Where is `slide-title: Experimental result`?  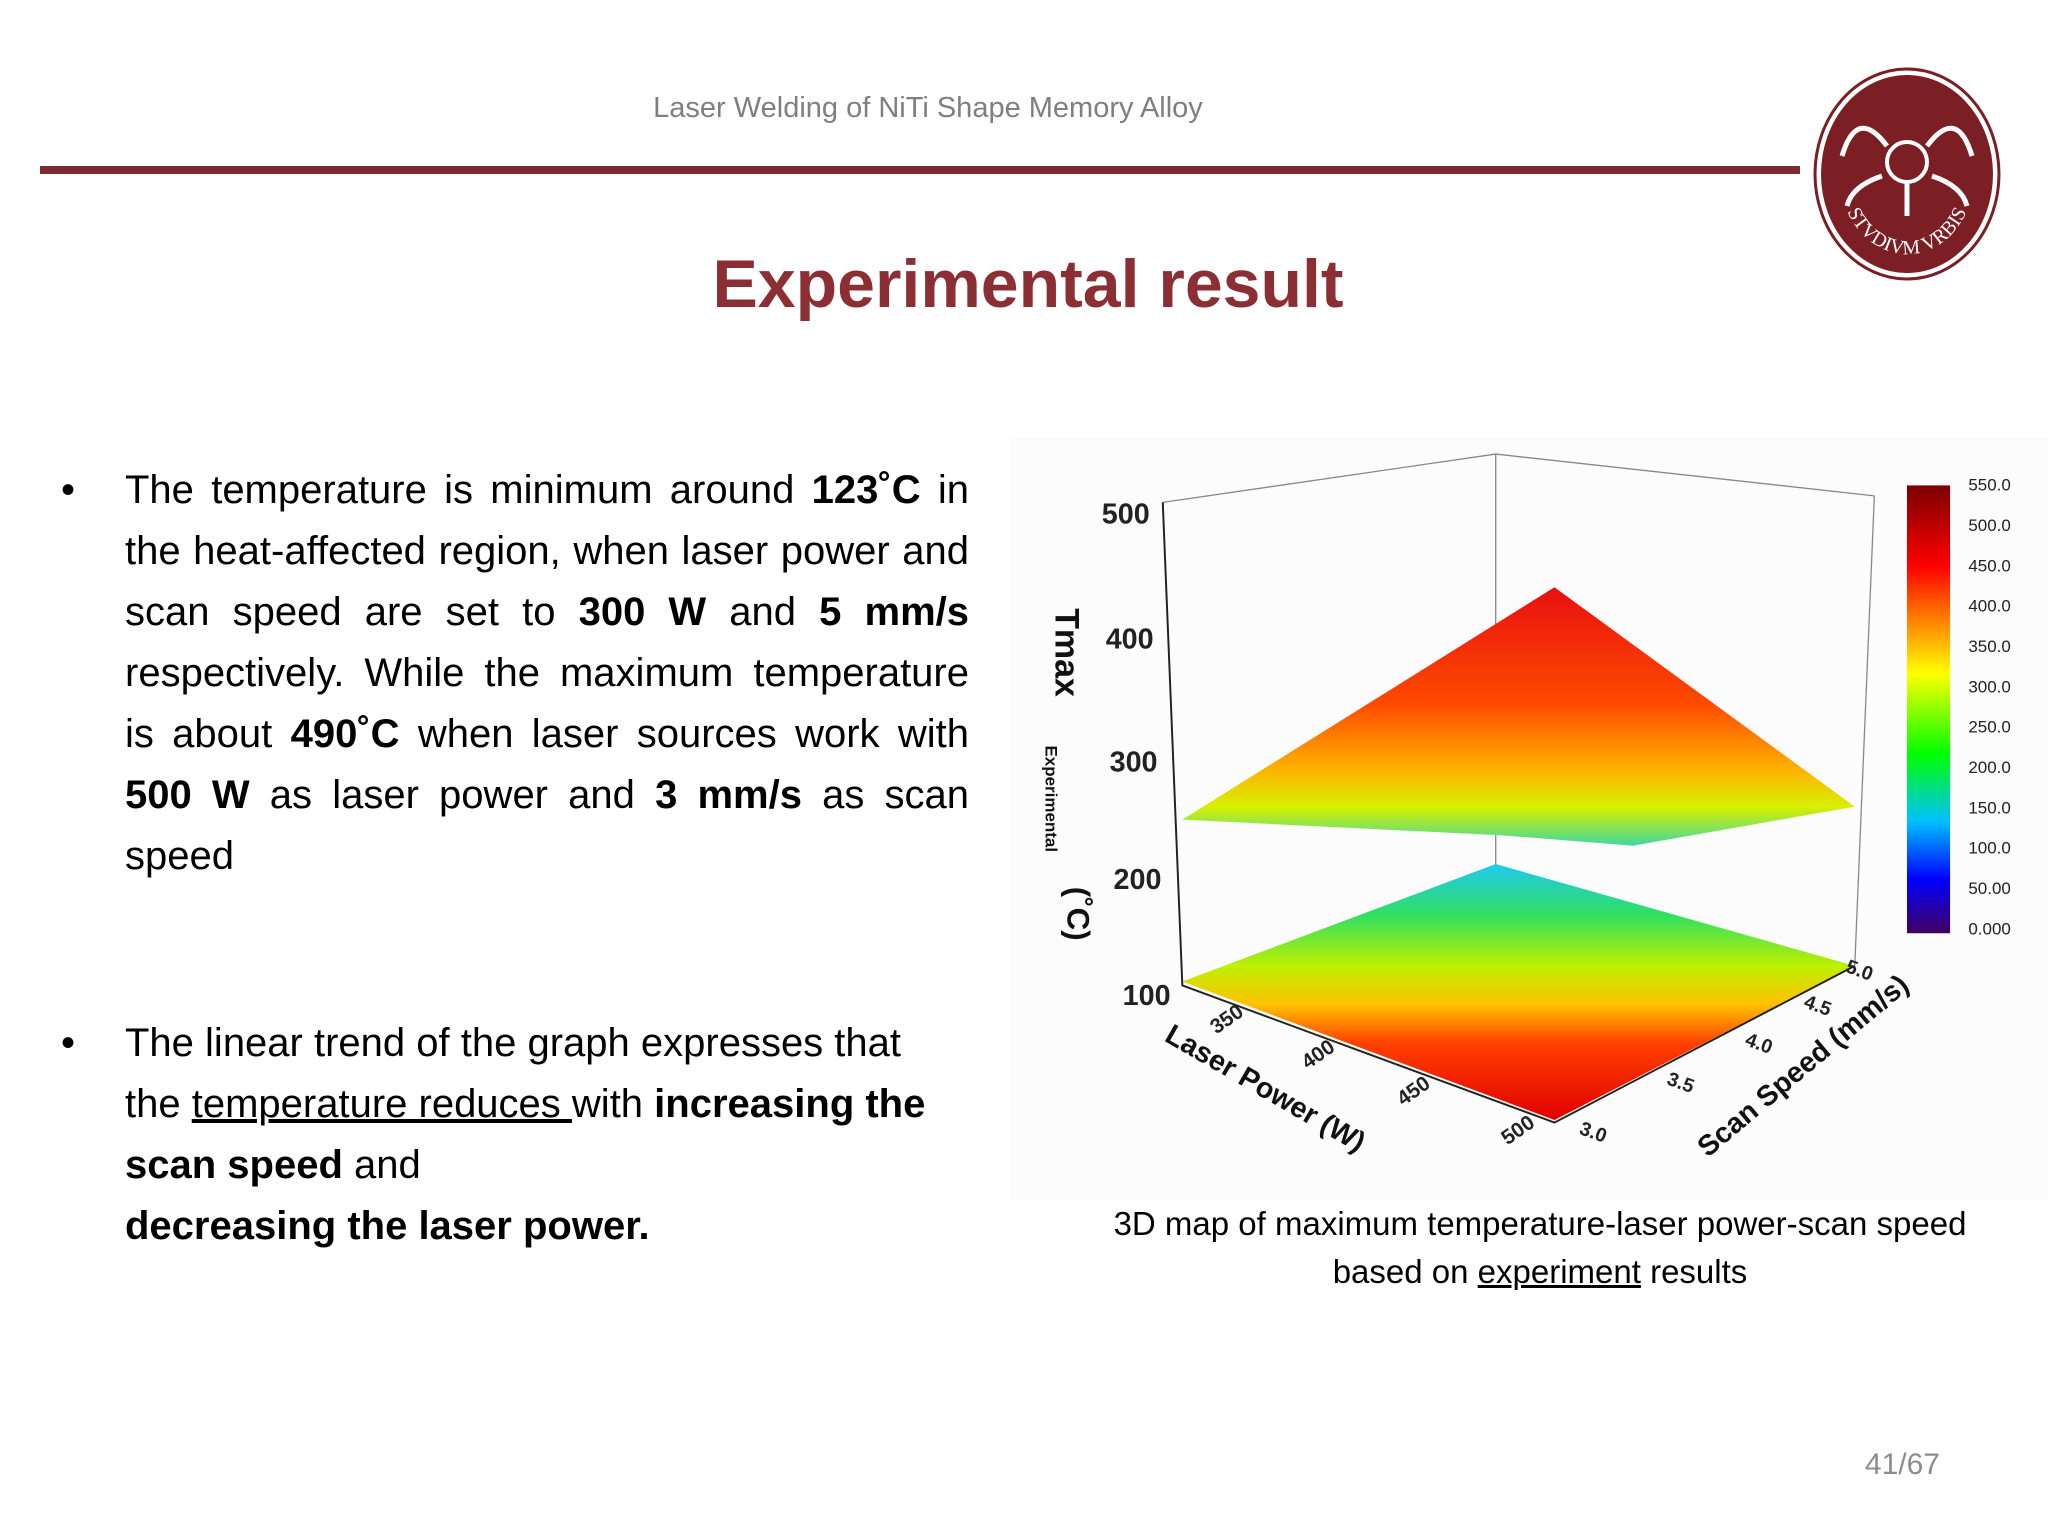 slide-title: Experimental result is located at coordinates (1028, 284).